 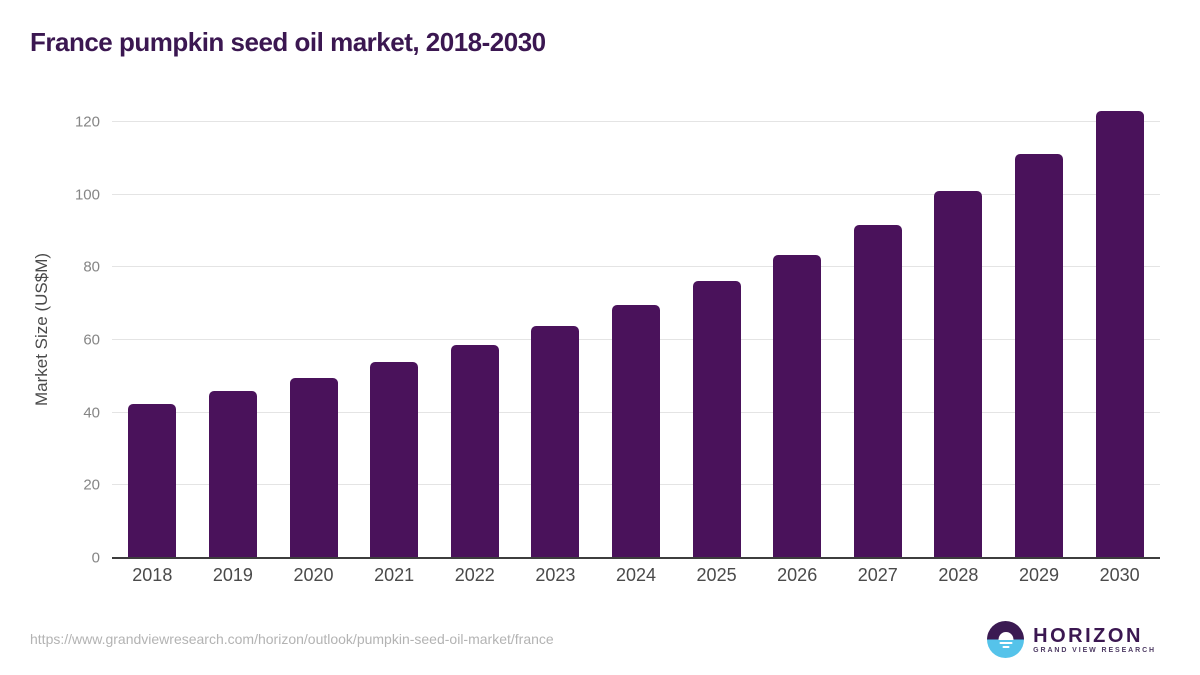 I want to click on bar-2023, so click(x=555, y=441).